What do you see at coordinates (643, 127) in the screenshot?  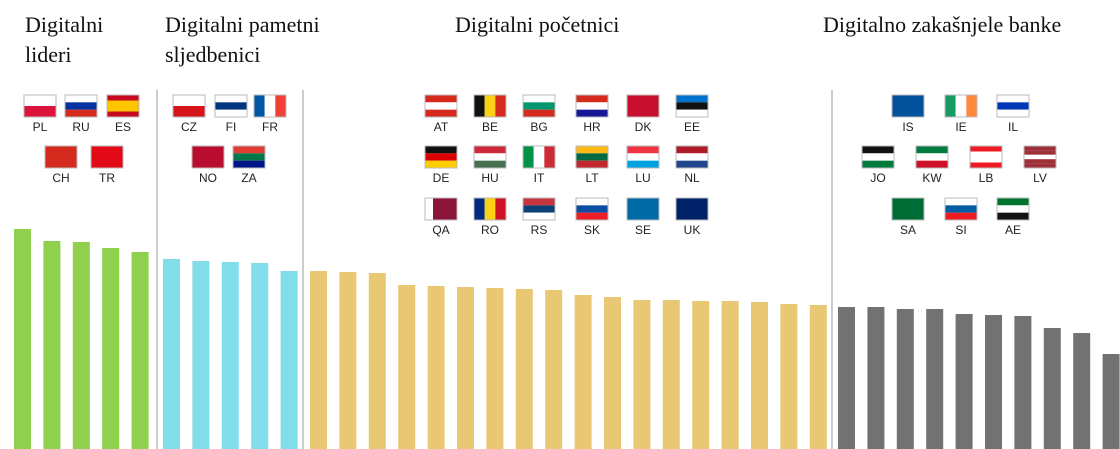 I see `country-label: DK` at bounding box center [643, 127].